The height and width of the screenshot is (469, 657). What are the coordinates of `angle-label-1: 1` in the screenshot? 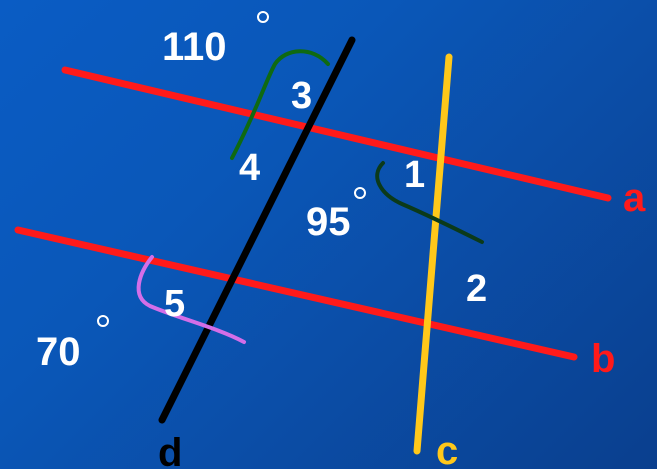 It's located at (414, 175).